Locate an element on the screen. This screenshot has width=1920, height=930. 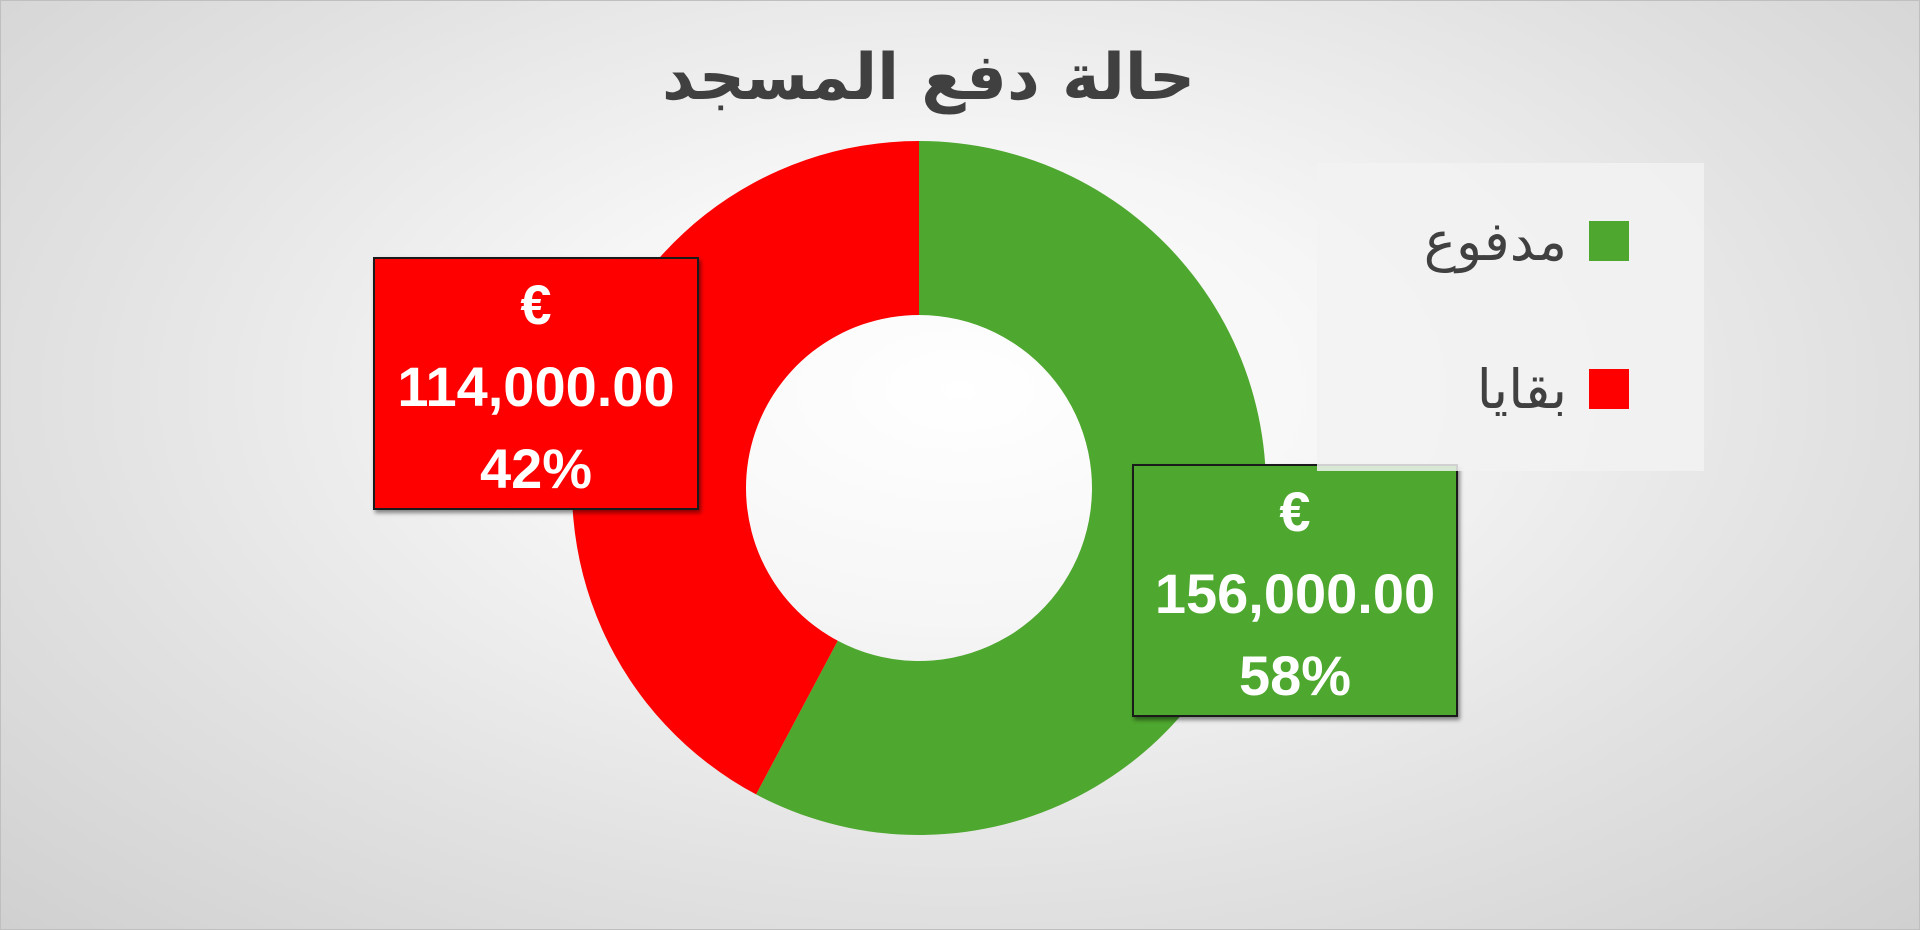
data-label-paid: € 156,000.00 58% is located at coordinates (1295, 590).